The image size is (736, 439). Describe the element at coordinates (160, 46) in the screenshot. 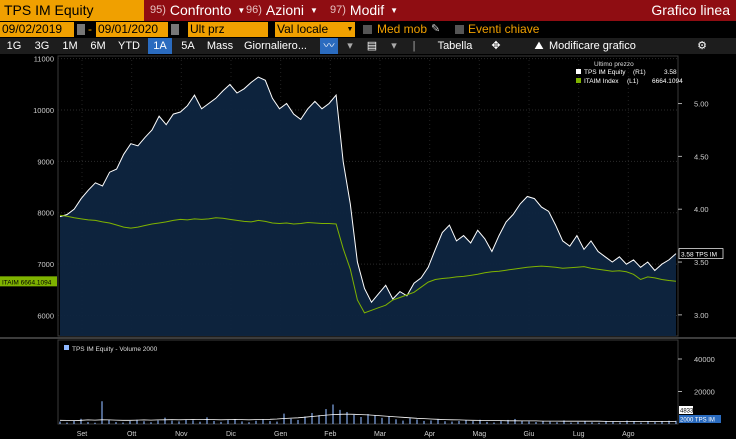

I see `range-1y: 1A` at that location.